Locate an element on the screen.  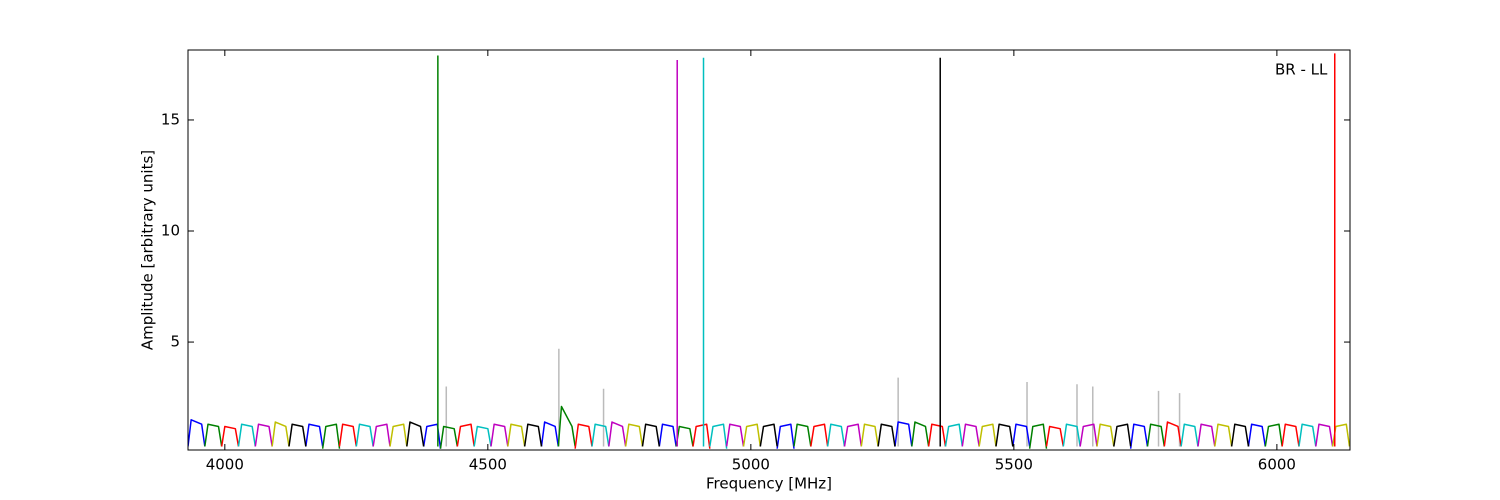
x-tick-label: 5500 is located at coordinates (1014, 465).